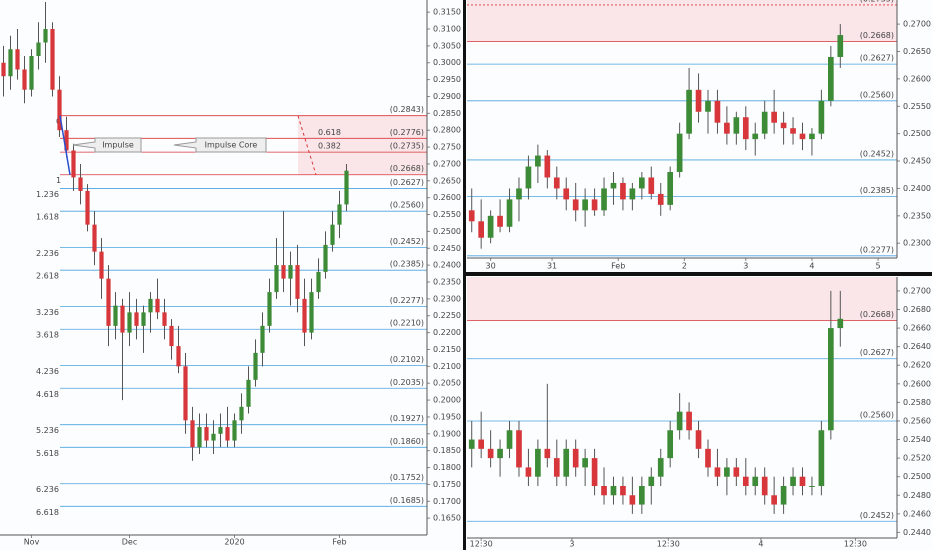 Image resolution: width=932 pixels, height=550 pixels. What do you see at coordinates (447, 433) in the screenshot?
I see `y-tick-label: 0.1900` at bounding box center [447, 433].